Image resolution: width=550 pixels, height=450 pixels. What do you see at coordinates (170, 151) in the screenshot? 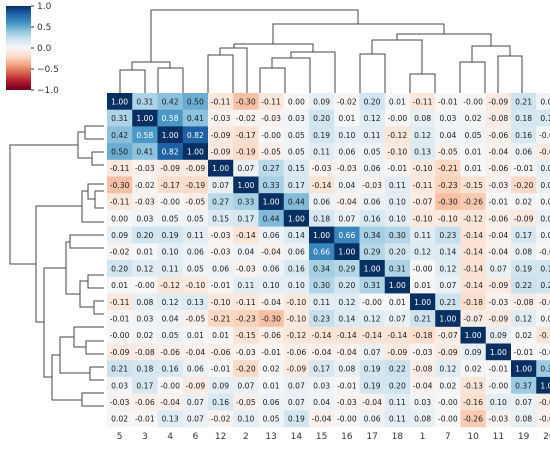
I see `cell-value-label: 0.82` at bounding box center [170, 151].